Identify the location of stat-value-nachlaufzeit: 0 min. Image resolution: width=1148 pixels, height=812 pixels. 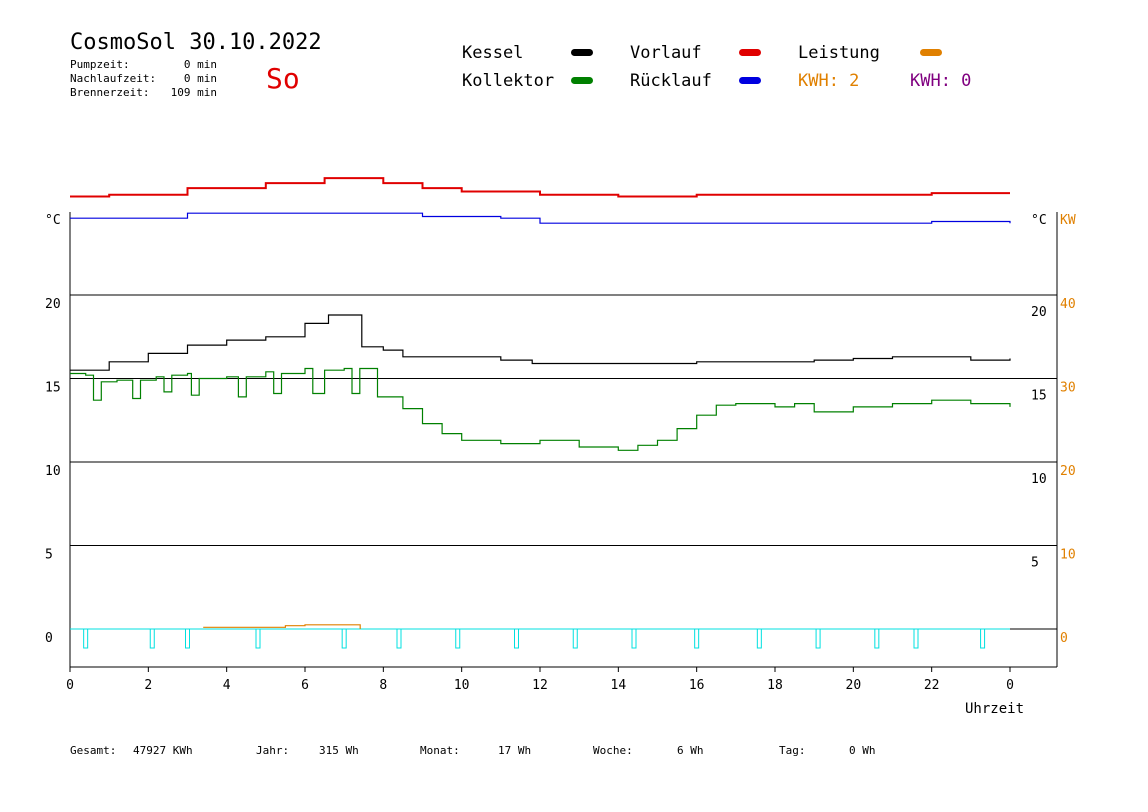
(200, 78).